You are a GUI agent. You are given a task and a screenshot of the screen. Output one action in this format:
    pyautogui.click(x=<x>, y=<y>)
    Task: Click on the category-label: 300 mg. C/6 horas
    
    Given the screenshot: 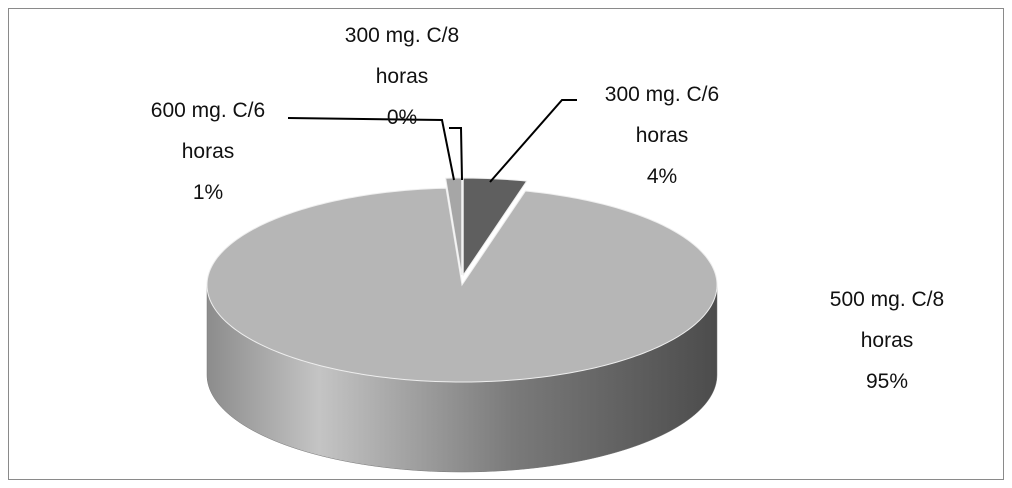 What is the action you would take?
    pyautogui.click(x=662, y=115)
    